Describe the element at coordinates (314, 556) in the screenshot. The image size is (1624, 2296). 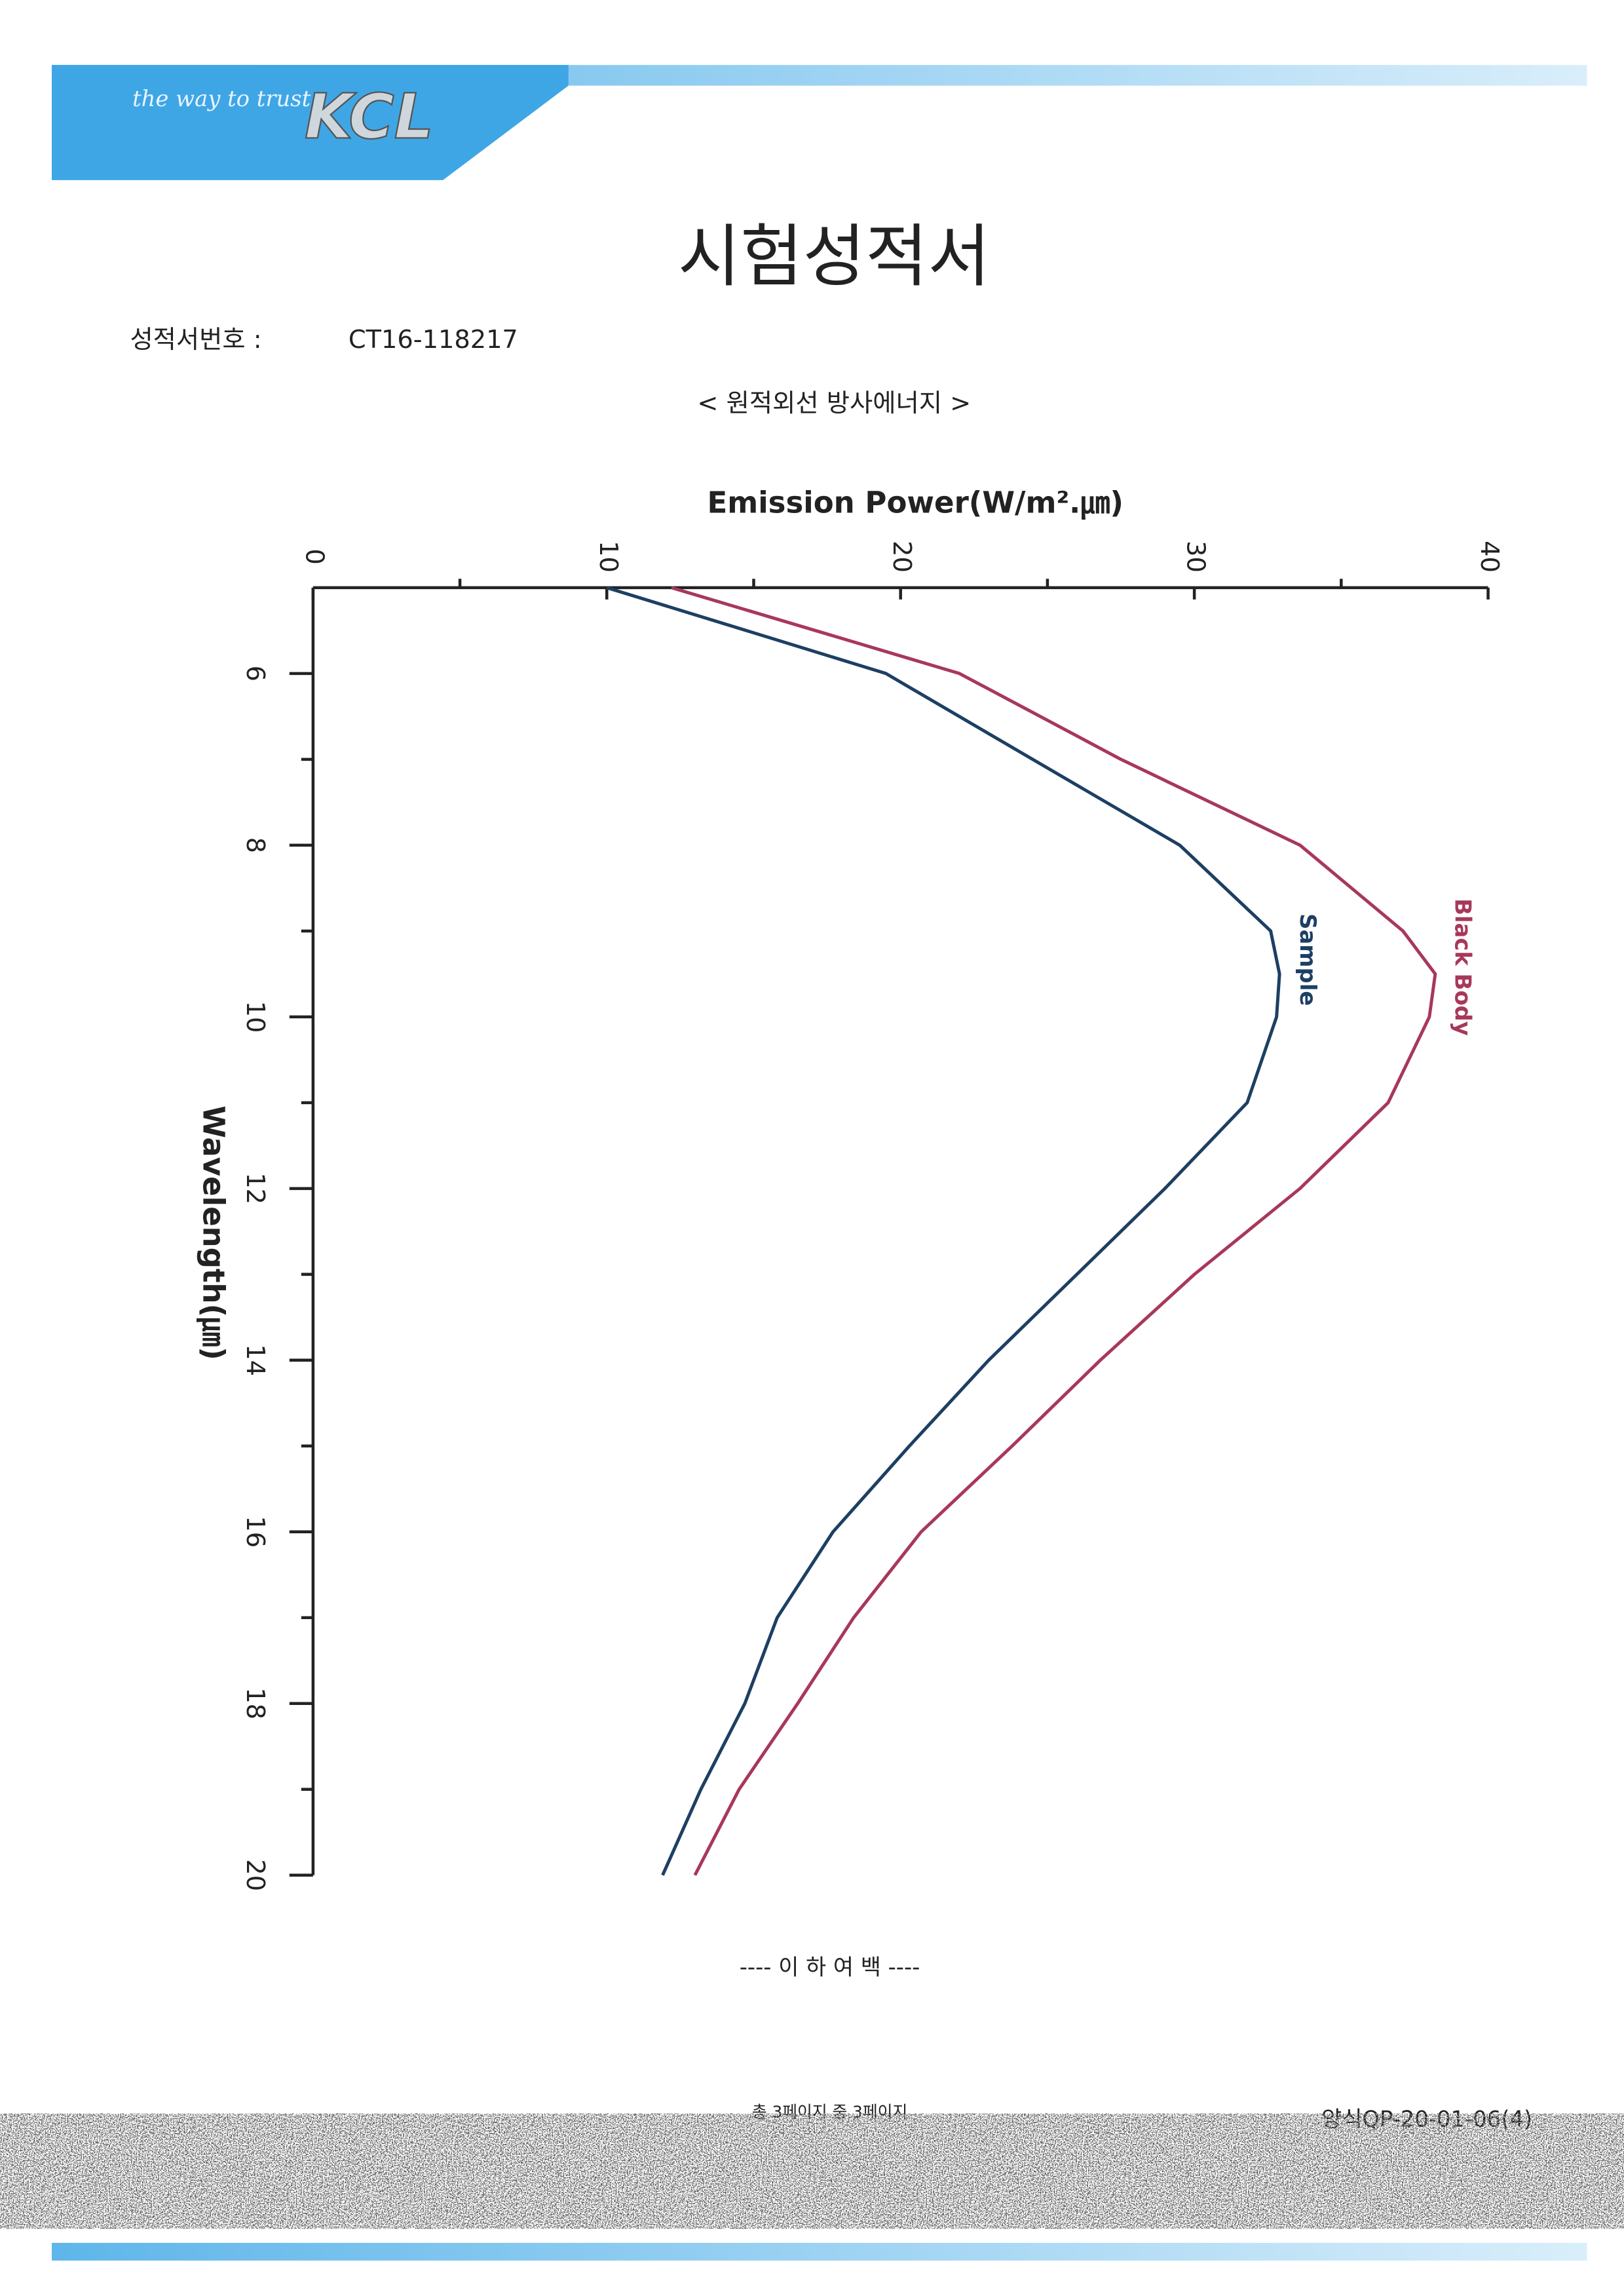
I see `y-tick-label: 0` at that location.